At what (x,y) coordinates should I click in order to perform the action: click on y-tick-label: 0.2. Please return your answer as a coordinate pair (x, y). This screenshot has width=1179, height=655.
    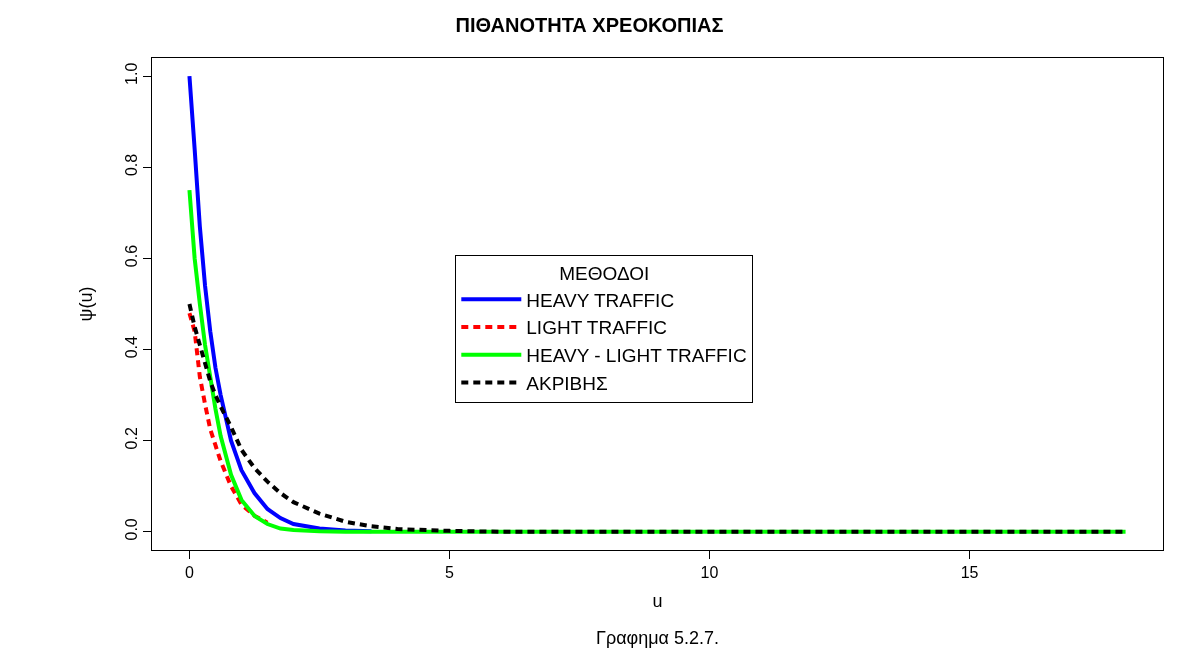
    Looking at the image, I should click on (131, 438).